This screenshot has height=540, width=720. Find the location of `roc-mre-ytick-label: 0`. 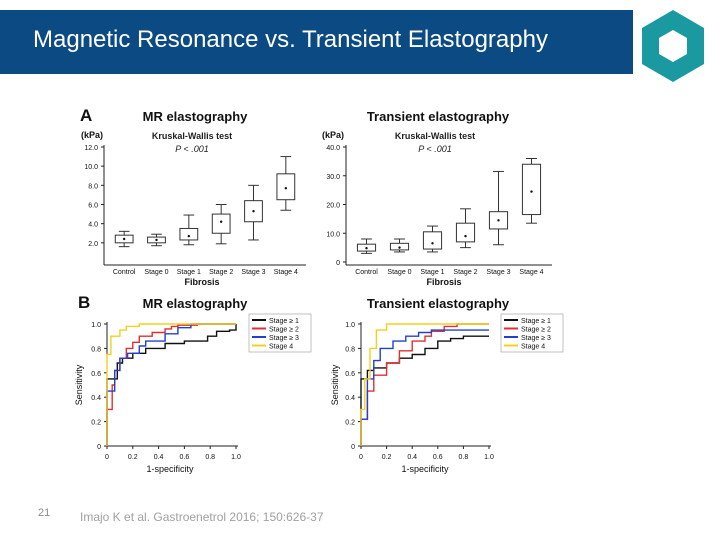

roc-mre-ytick-label: 0 is located at coordinates (99, 447).